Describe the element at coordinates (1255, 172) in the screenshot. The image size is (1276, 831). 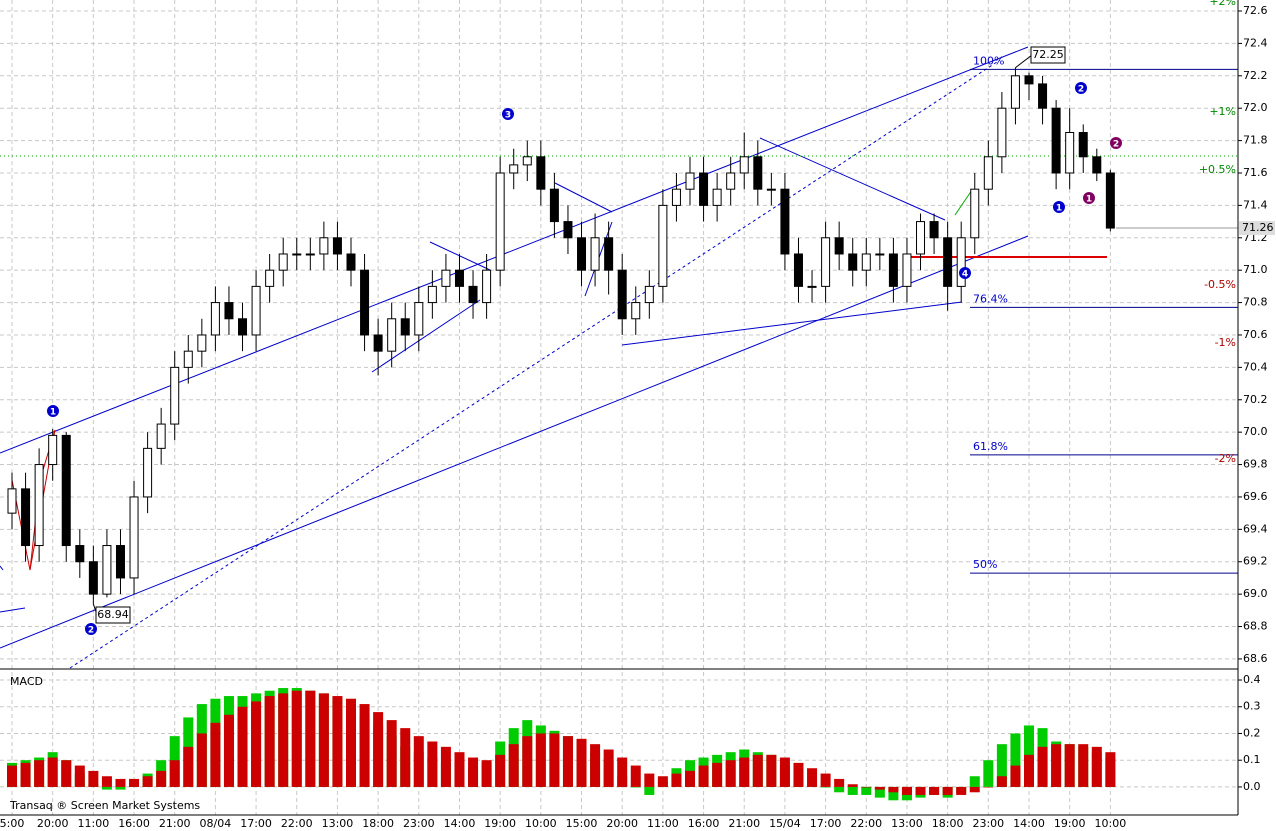
I see `y-tick-label: 71.6` at that location.